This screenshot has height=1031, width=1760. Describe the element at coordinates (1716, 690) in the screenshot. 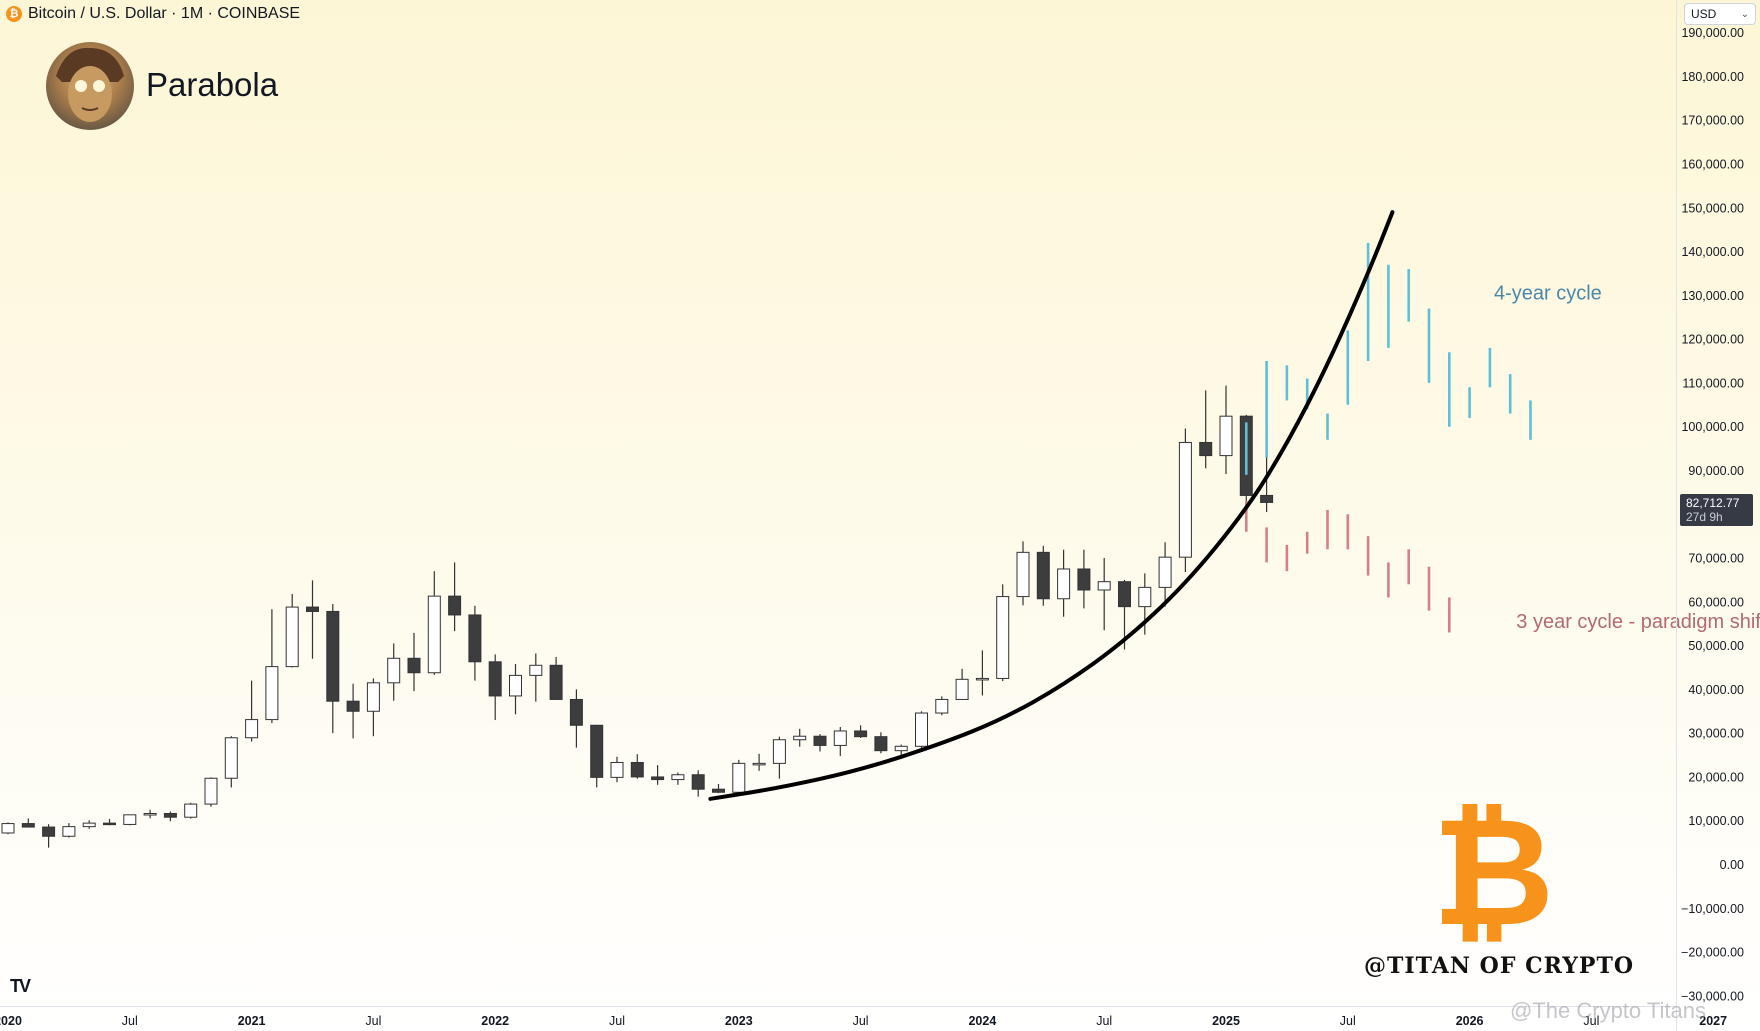

I see `price-tick-label: 40,000.00` at that location.